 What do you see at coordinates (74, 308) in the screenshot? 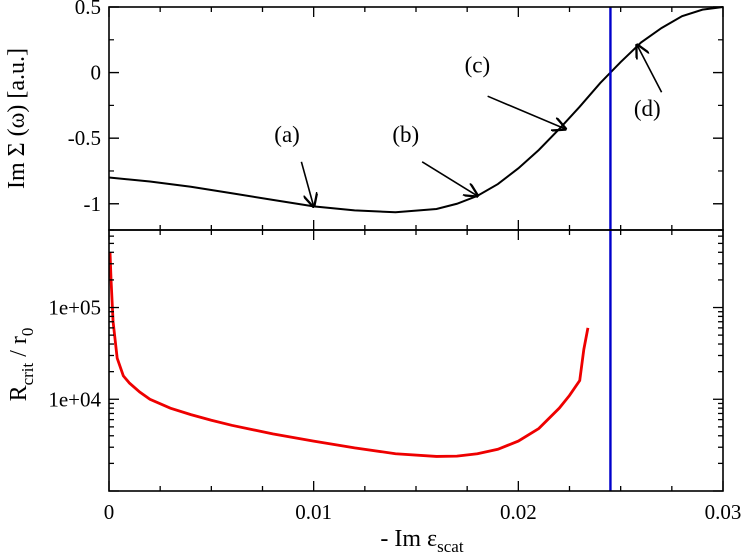
I see `bottom-ytick-label: 1e+05` at bounding box center [74, 308].